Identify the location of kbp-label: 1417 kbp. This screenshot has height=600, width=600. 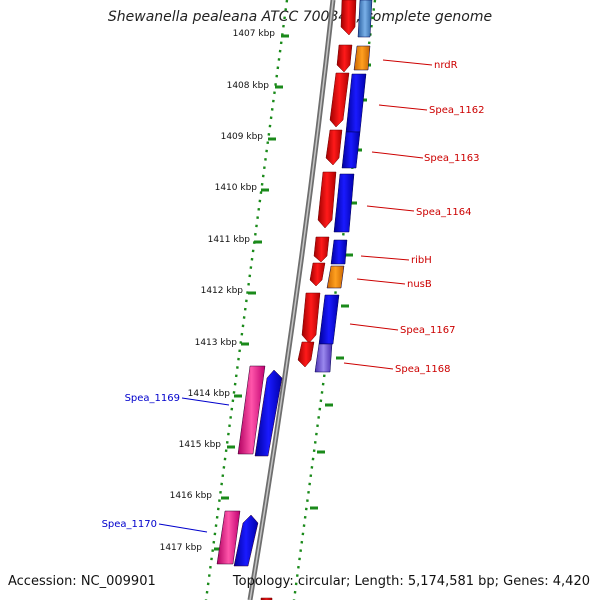
(181, 548).